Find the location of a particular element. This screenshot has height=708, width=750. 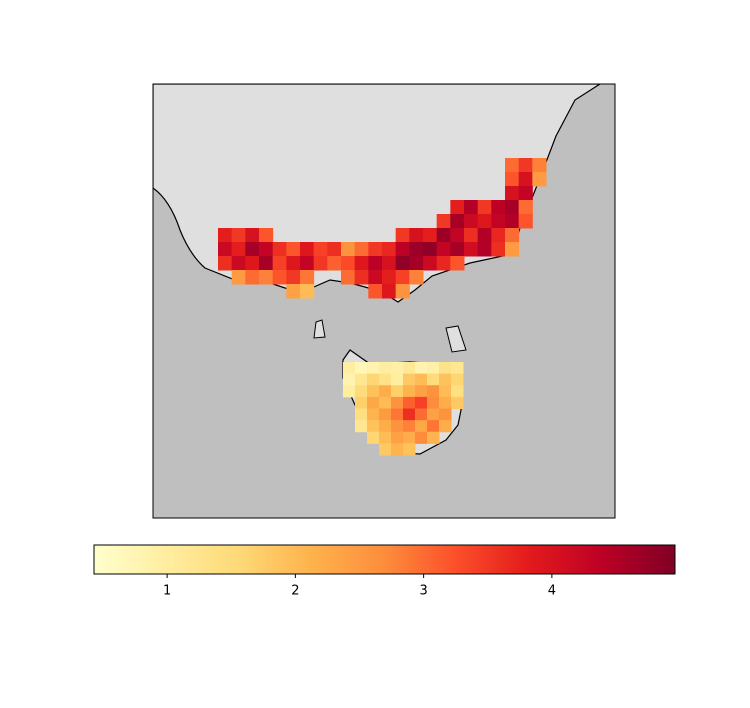

colorbar-tick-label: 1 is located at coordinates (167, 591).